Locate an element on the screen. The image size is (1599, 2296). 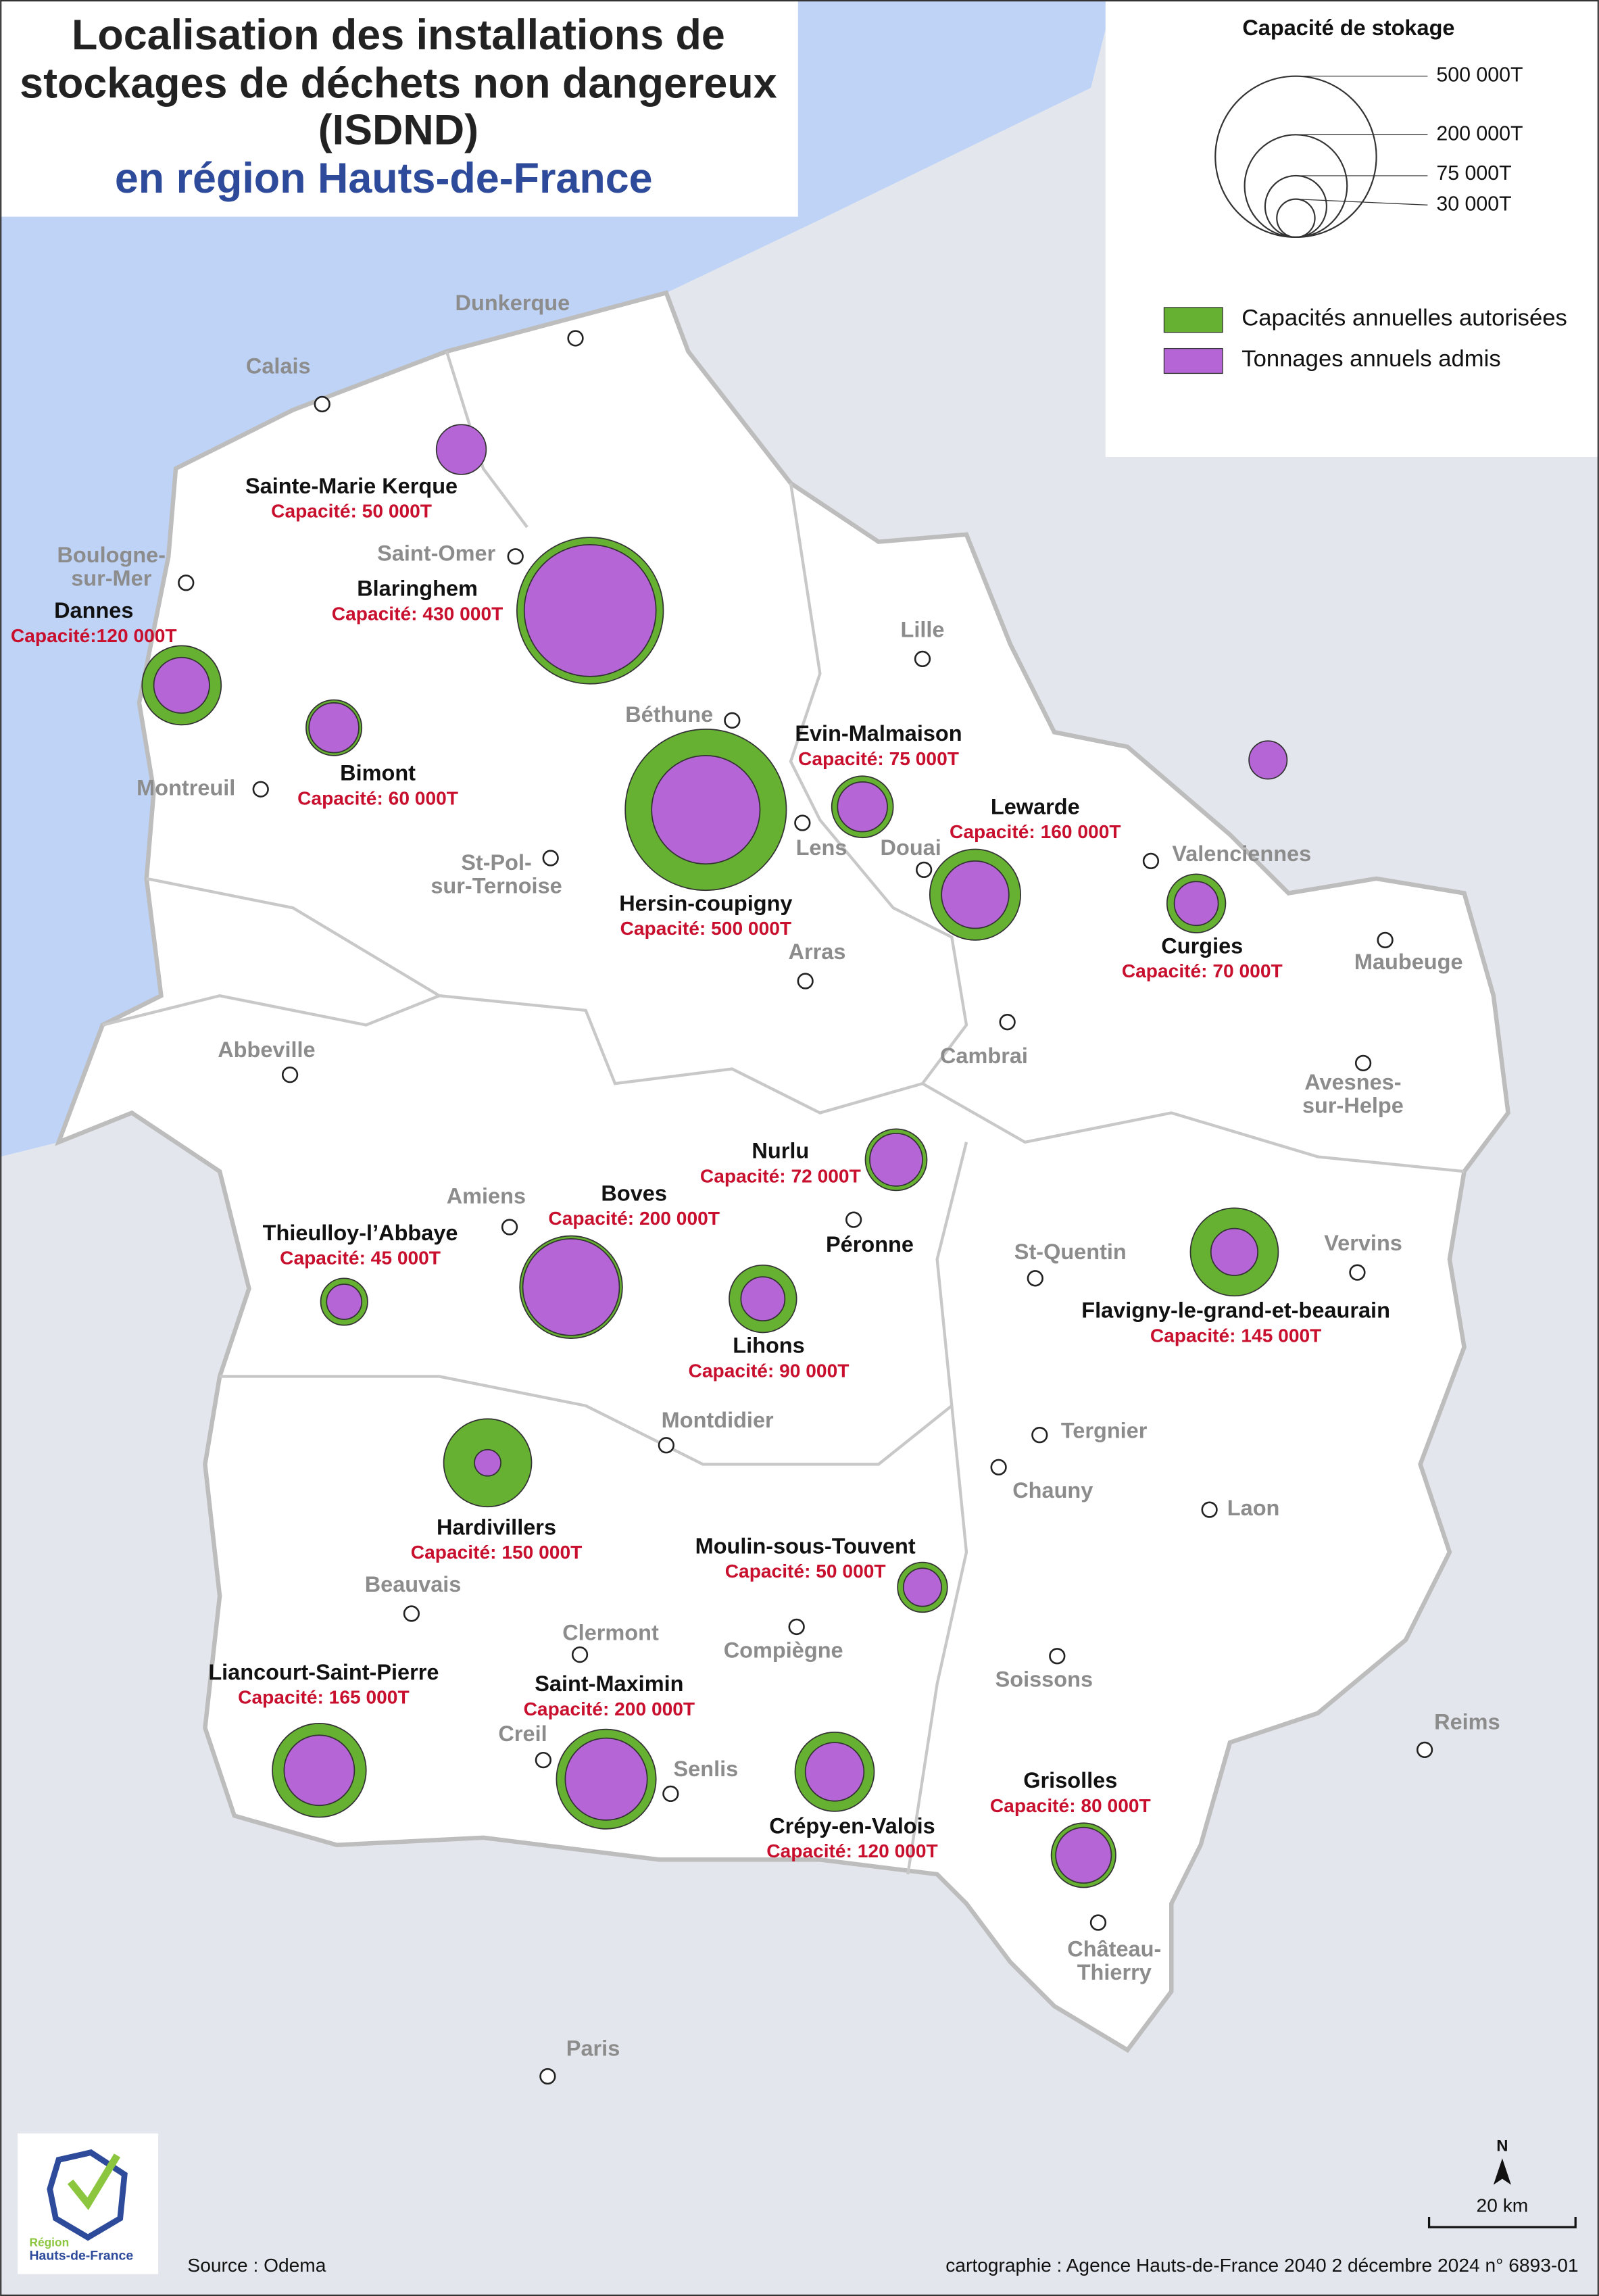
leader-line is located at coordinates (1362, 201).